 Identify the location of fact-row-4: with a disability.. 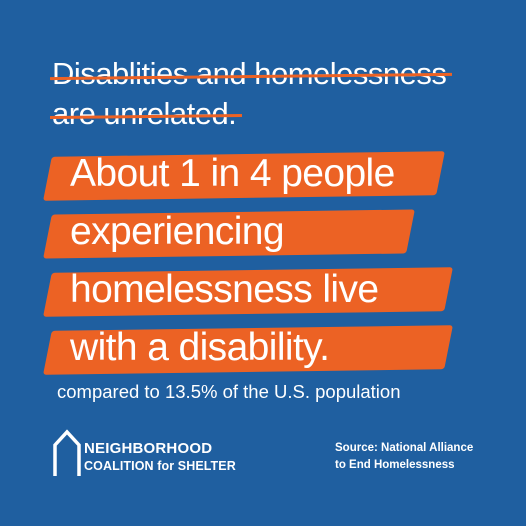
(275, 348).